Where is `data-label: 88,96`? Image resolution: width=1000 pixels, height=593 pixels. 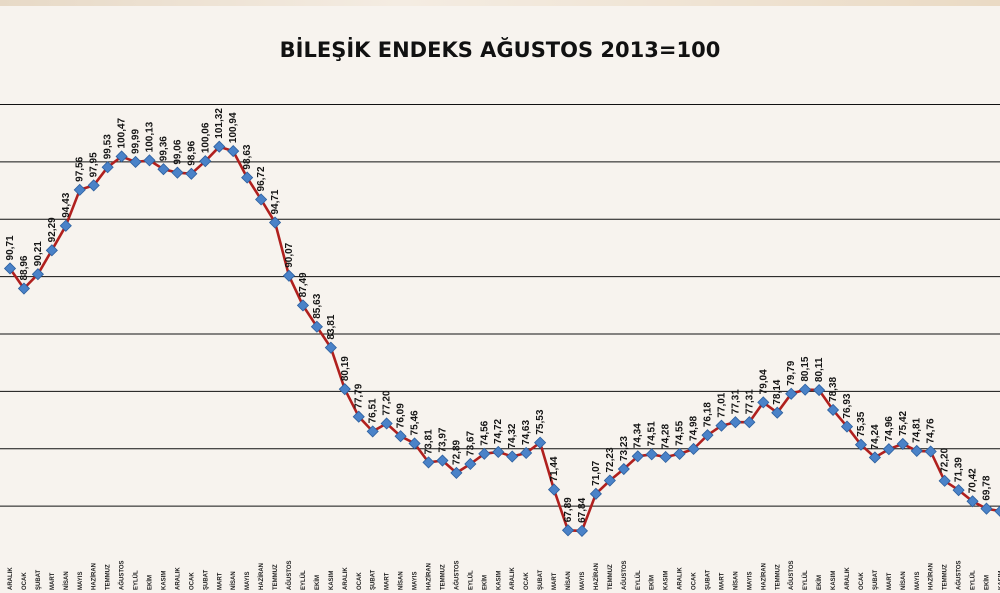 data-label: 88,96 is located at coordinates (24, 267).